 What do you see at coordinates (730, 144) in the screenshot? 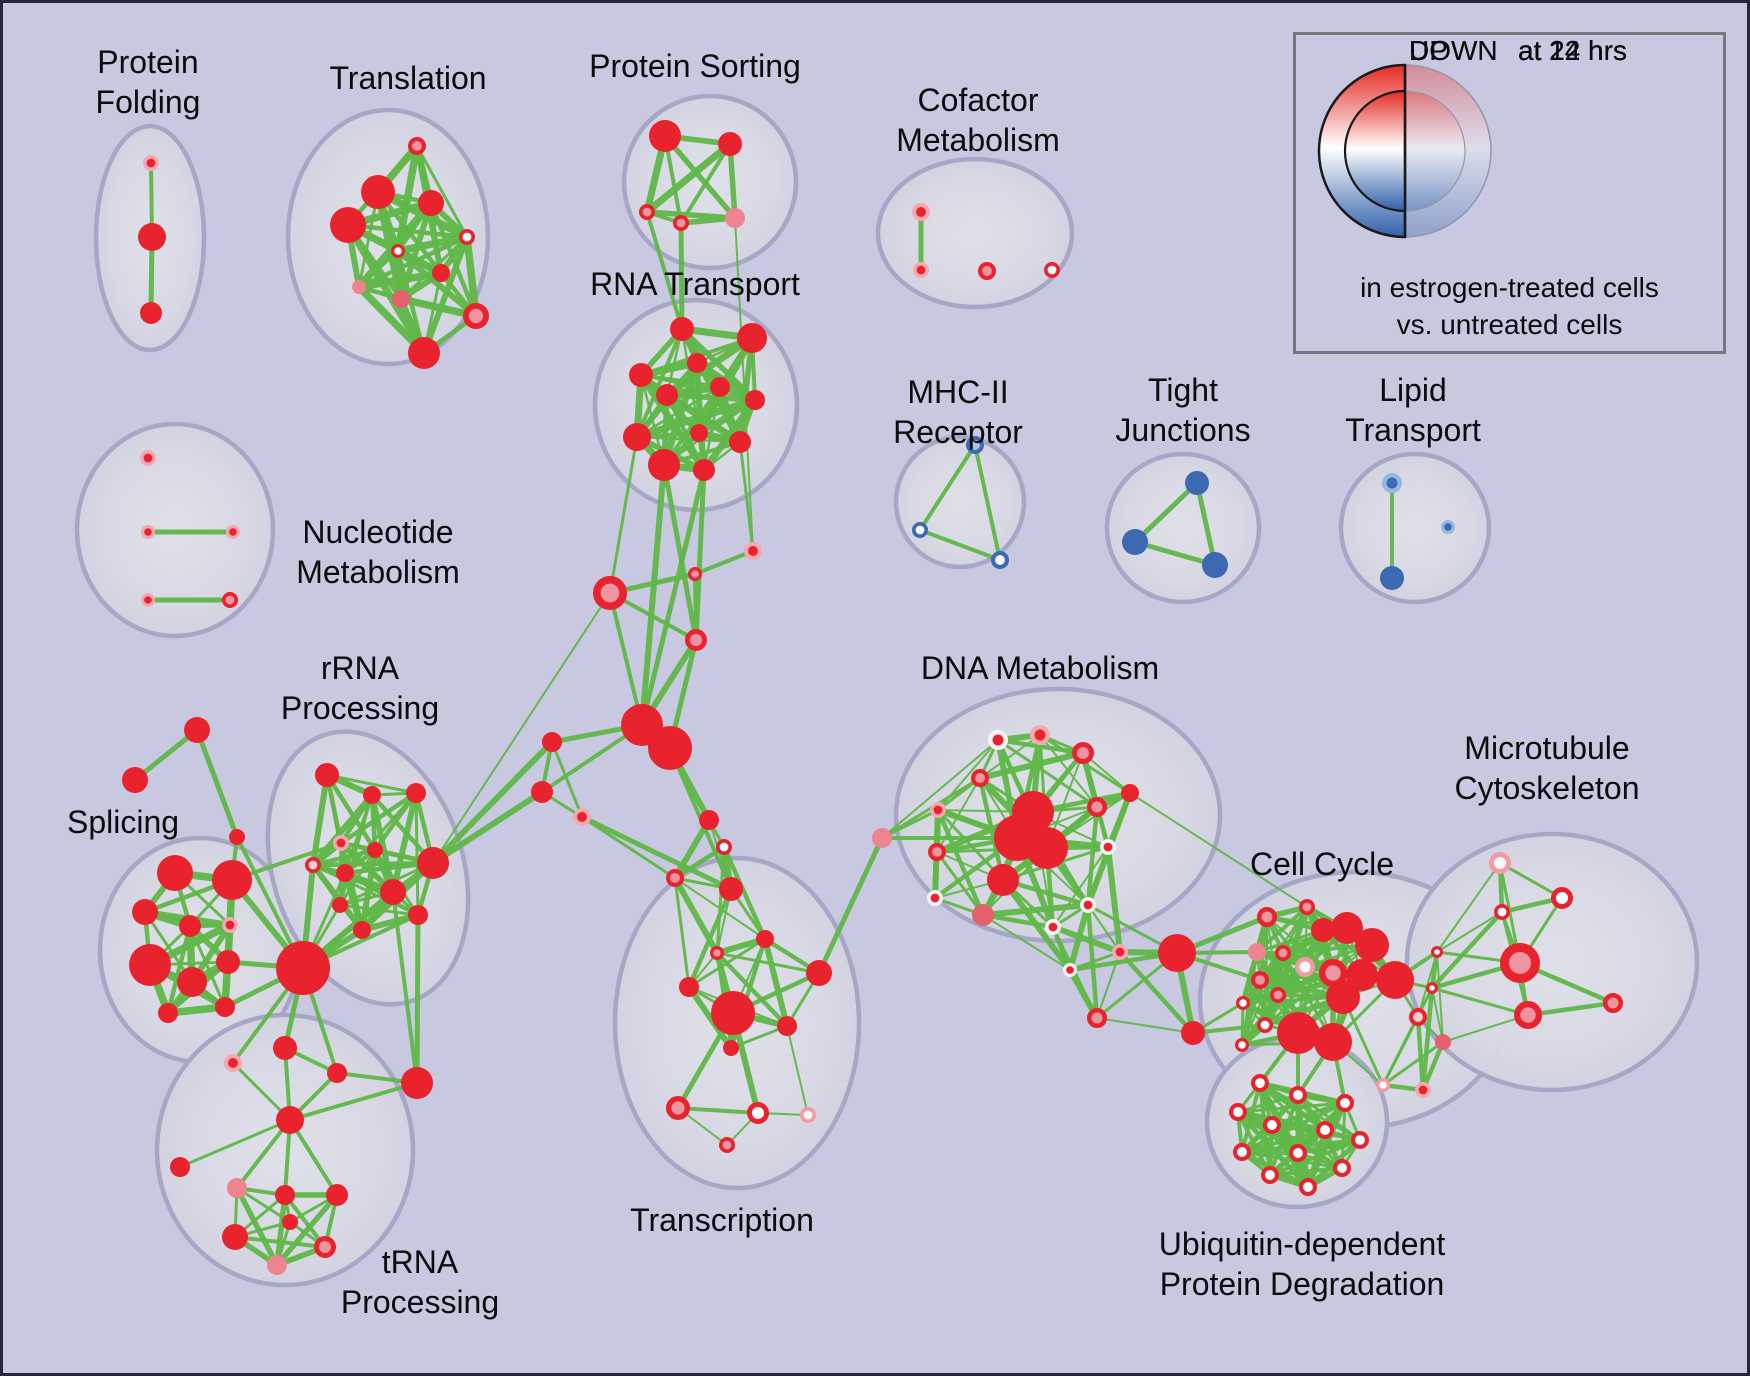
I see `network-node-ps2` at bounding box center [730, 144].